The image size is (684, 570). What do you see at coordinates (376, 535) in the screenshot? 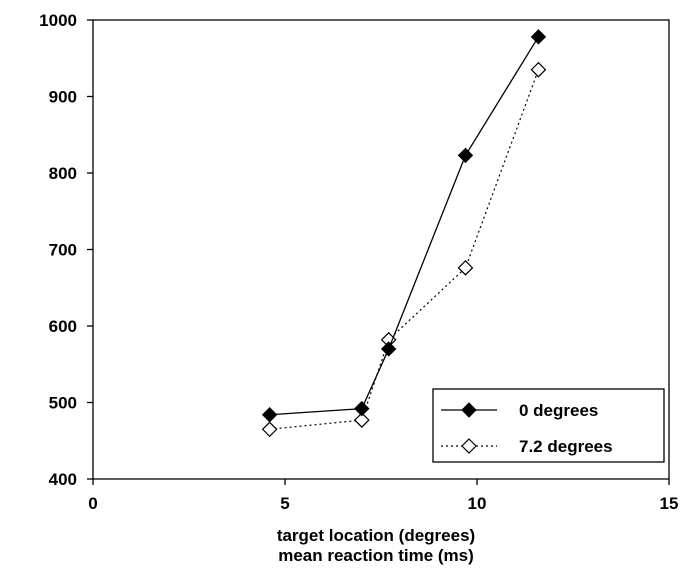
I see `x-axis-title: target location (degrees)` at bounding box center [376, 535].